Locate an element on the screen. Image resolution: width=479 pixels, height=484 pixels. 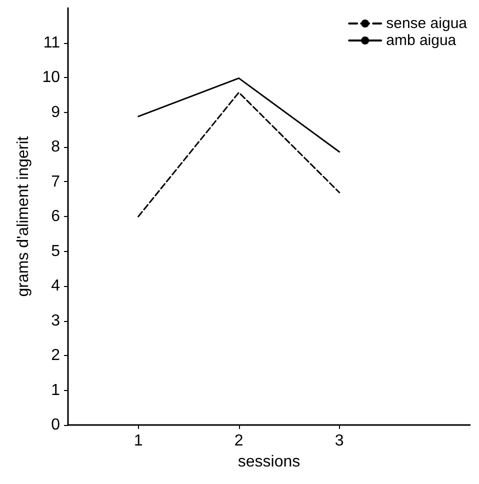
x-tick-label: 3 is located at coordinates (339, 441).